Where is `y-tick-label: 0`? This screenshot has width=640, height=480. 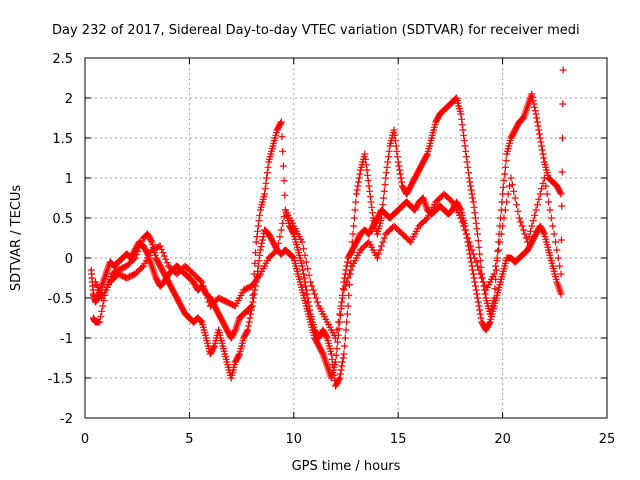
y-tick-label: 0 is located at coordinates (69, 259).